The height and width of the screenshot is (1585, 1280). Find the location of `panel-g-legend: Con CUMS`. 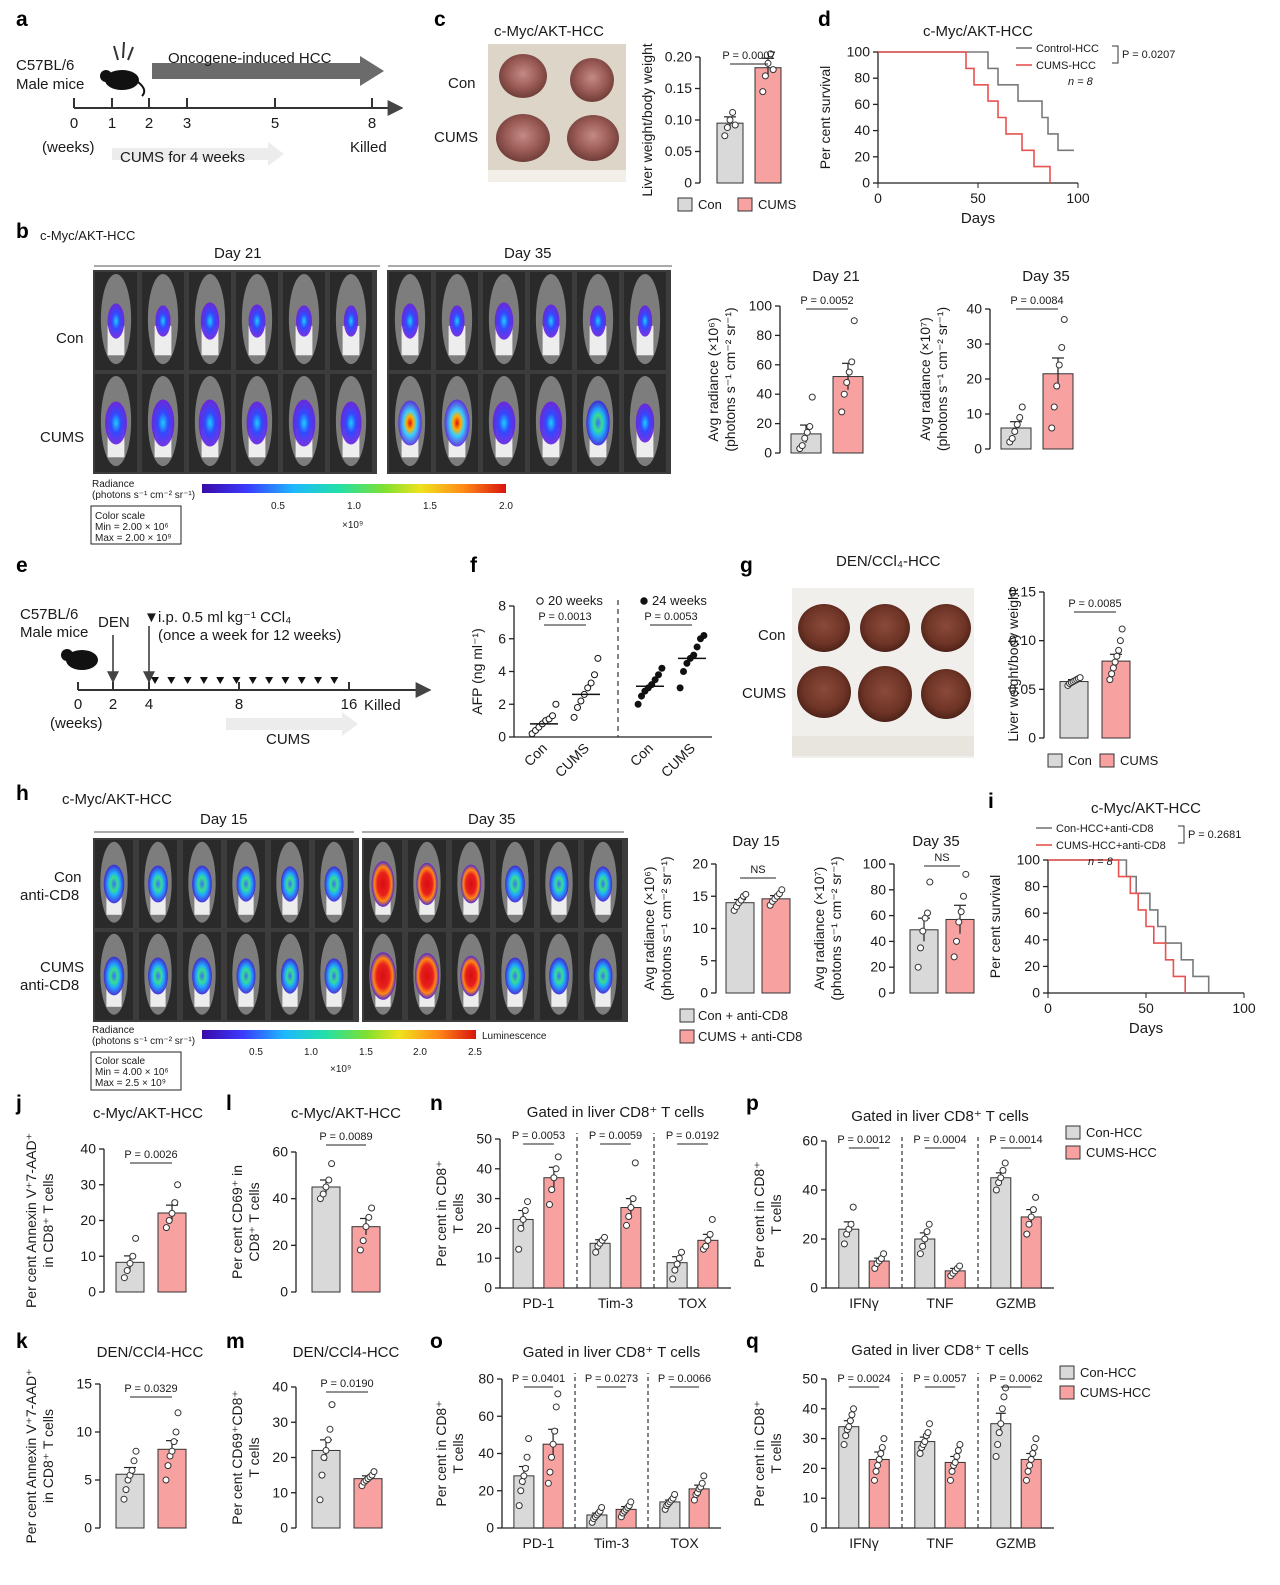

panel-g-legend: Con CUMS is located at coordinates (1103, 760).